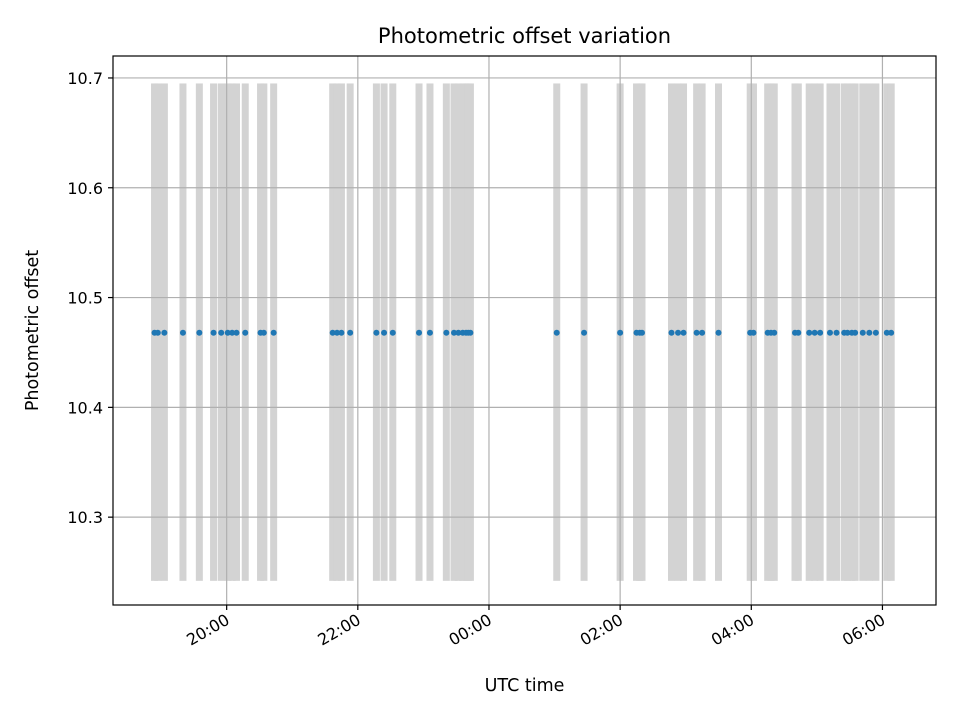  Describe the element at coordinates (33, 330) in the screenshot. I see `y-axis-title: Photometric offset` at that location.